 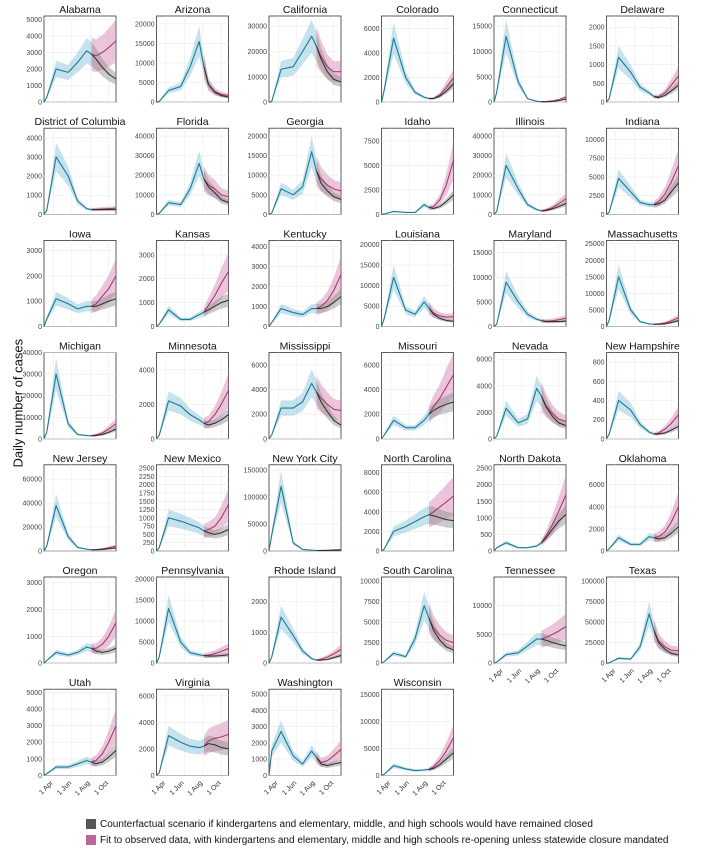 I want to click on y-tick-label: 15000, so click(x=145, y=601).